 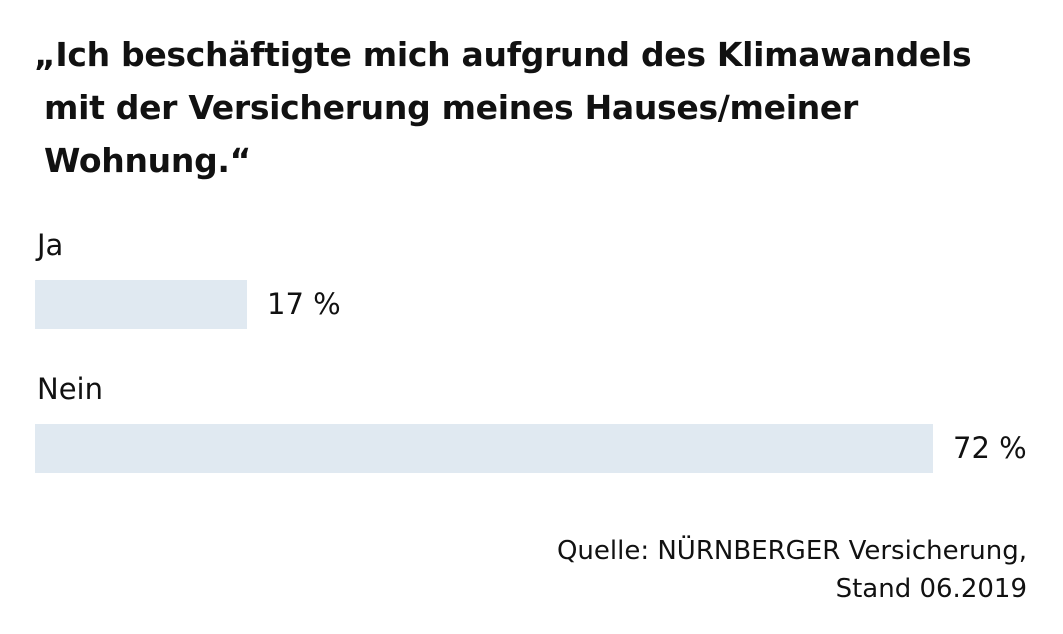 I want to click on source-line-1: Quelle: NÜRNBERGER Versicherung,, so click(x=791, y=551).